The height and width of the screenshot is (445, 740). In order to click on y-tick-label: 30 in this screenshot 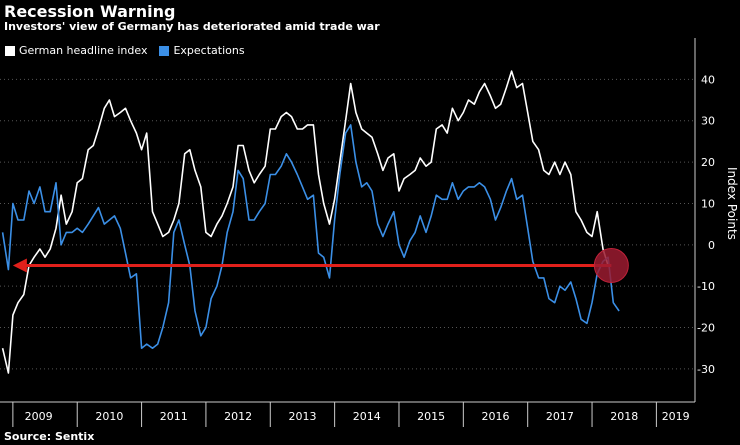, I will do `click(708, 121)`.